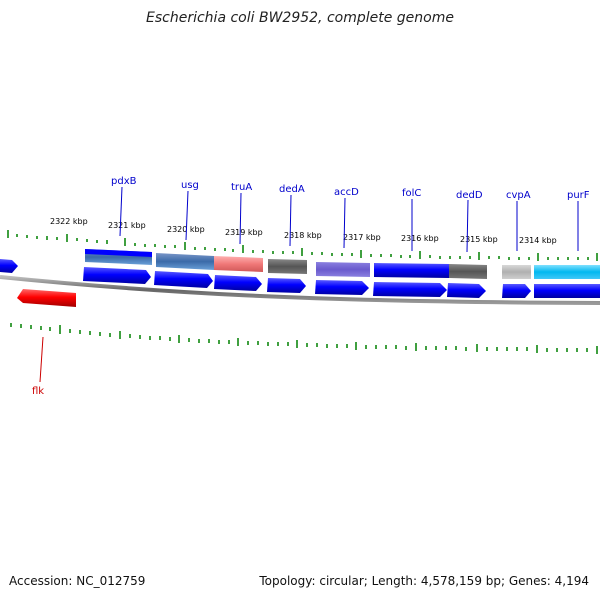 Image resolution: width=600 pixels, height=600 pixels. Describe the element at coordinates (77, 581) in the screenshot. I see `accession-label: Accession: NC_012759` at that location.